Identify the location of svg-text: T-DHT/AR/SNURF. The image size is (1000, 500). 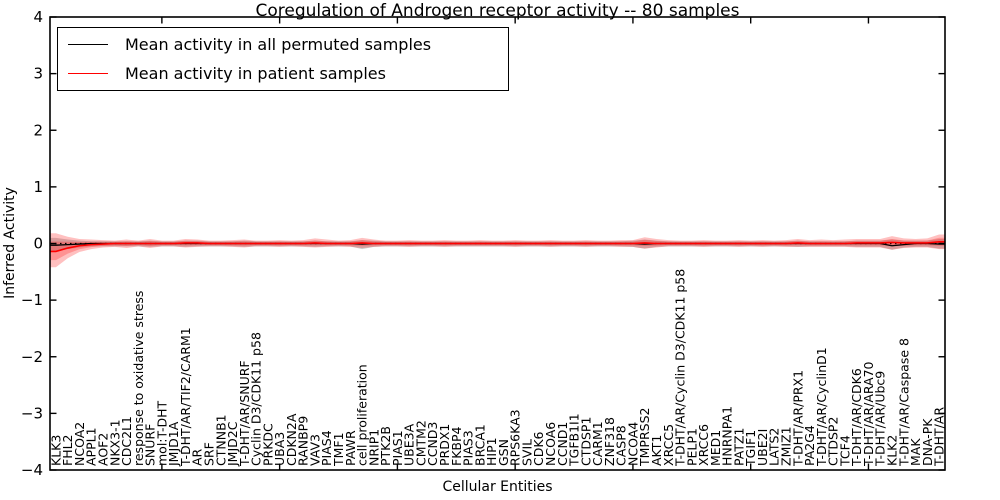
(244, 413).